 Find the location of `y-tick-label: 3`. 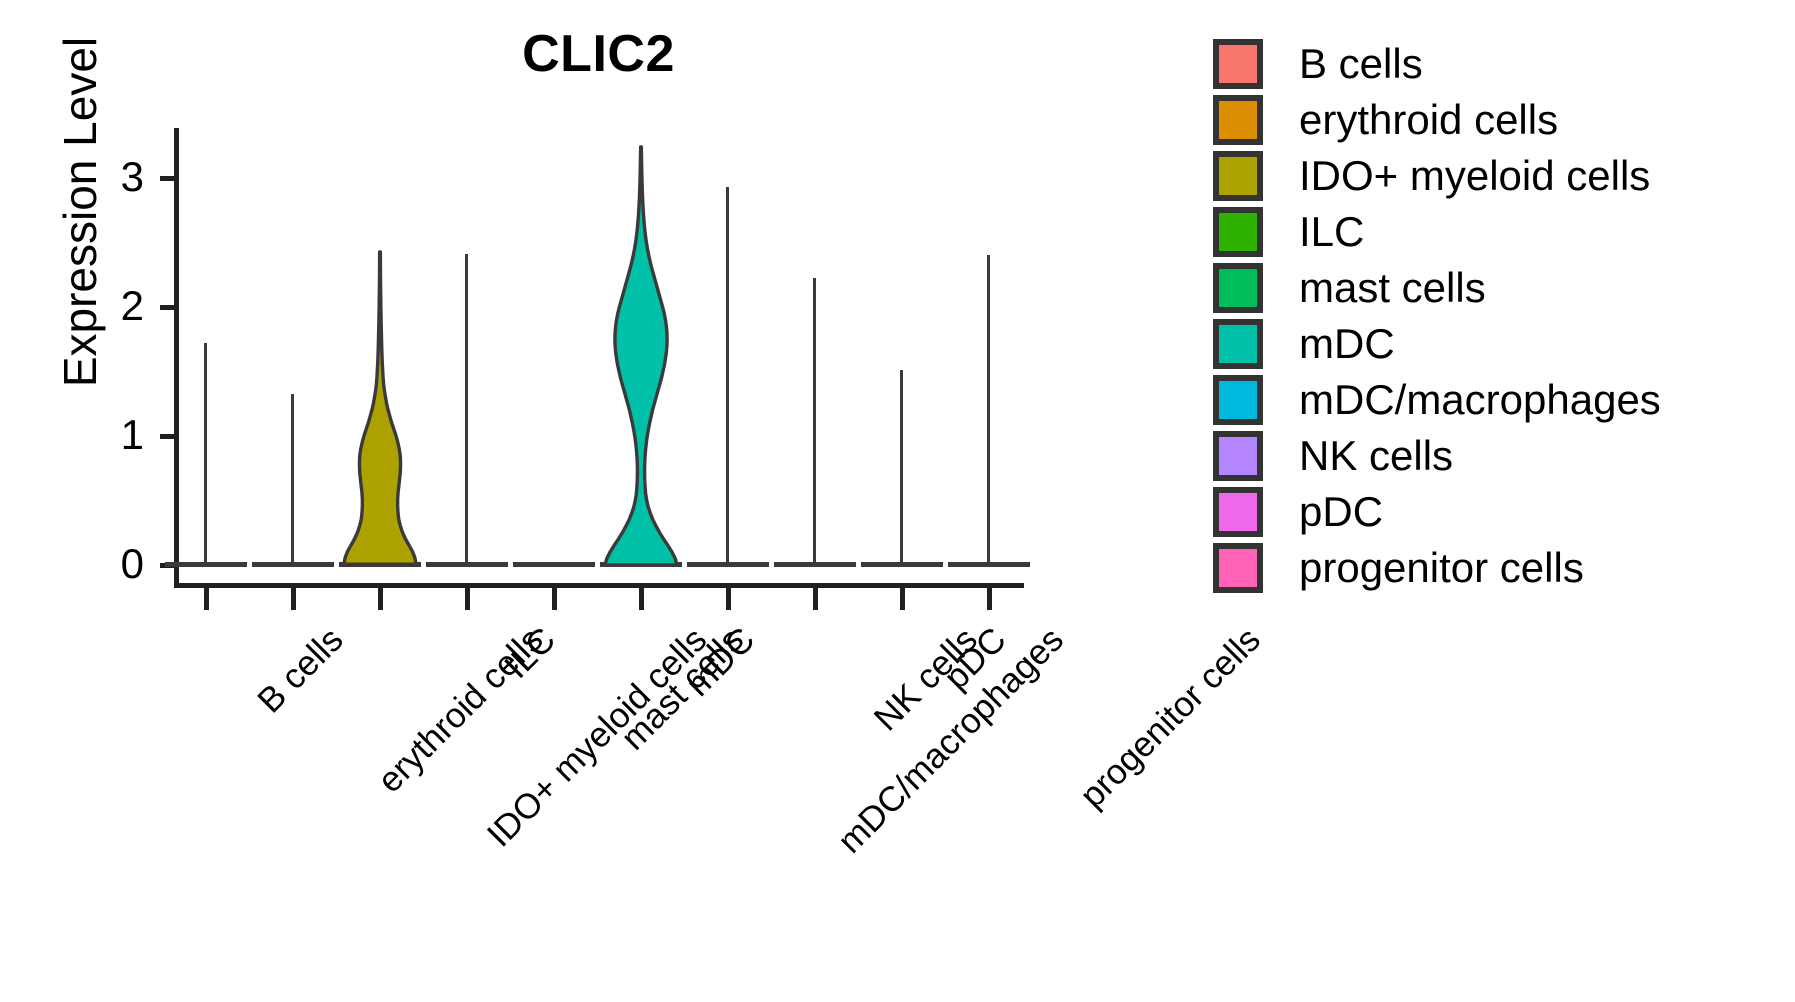

y-tick-label: 3 is located at coordinates (132, 176).